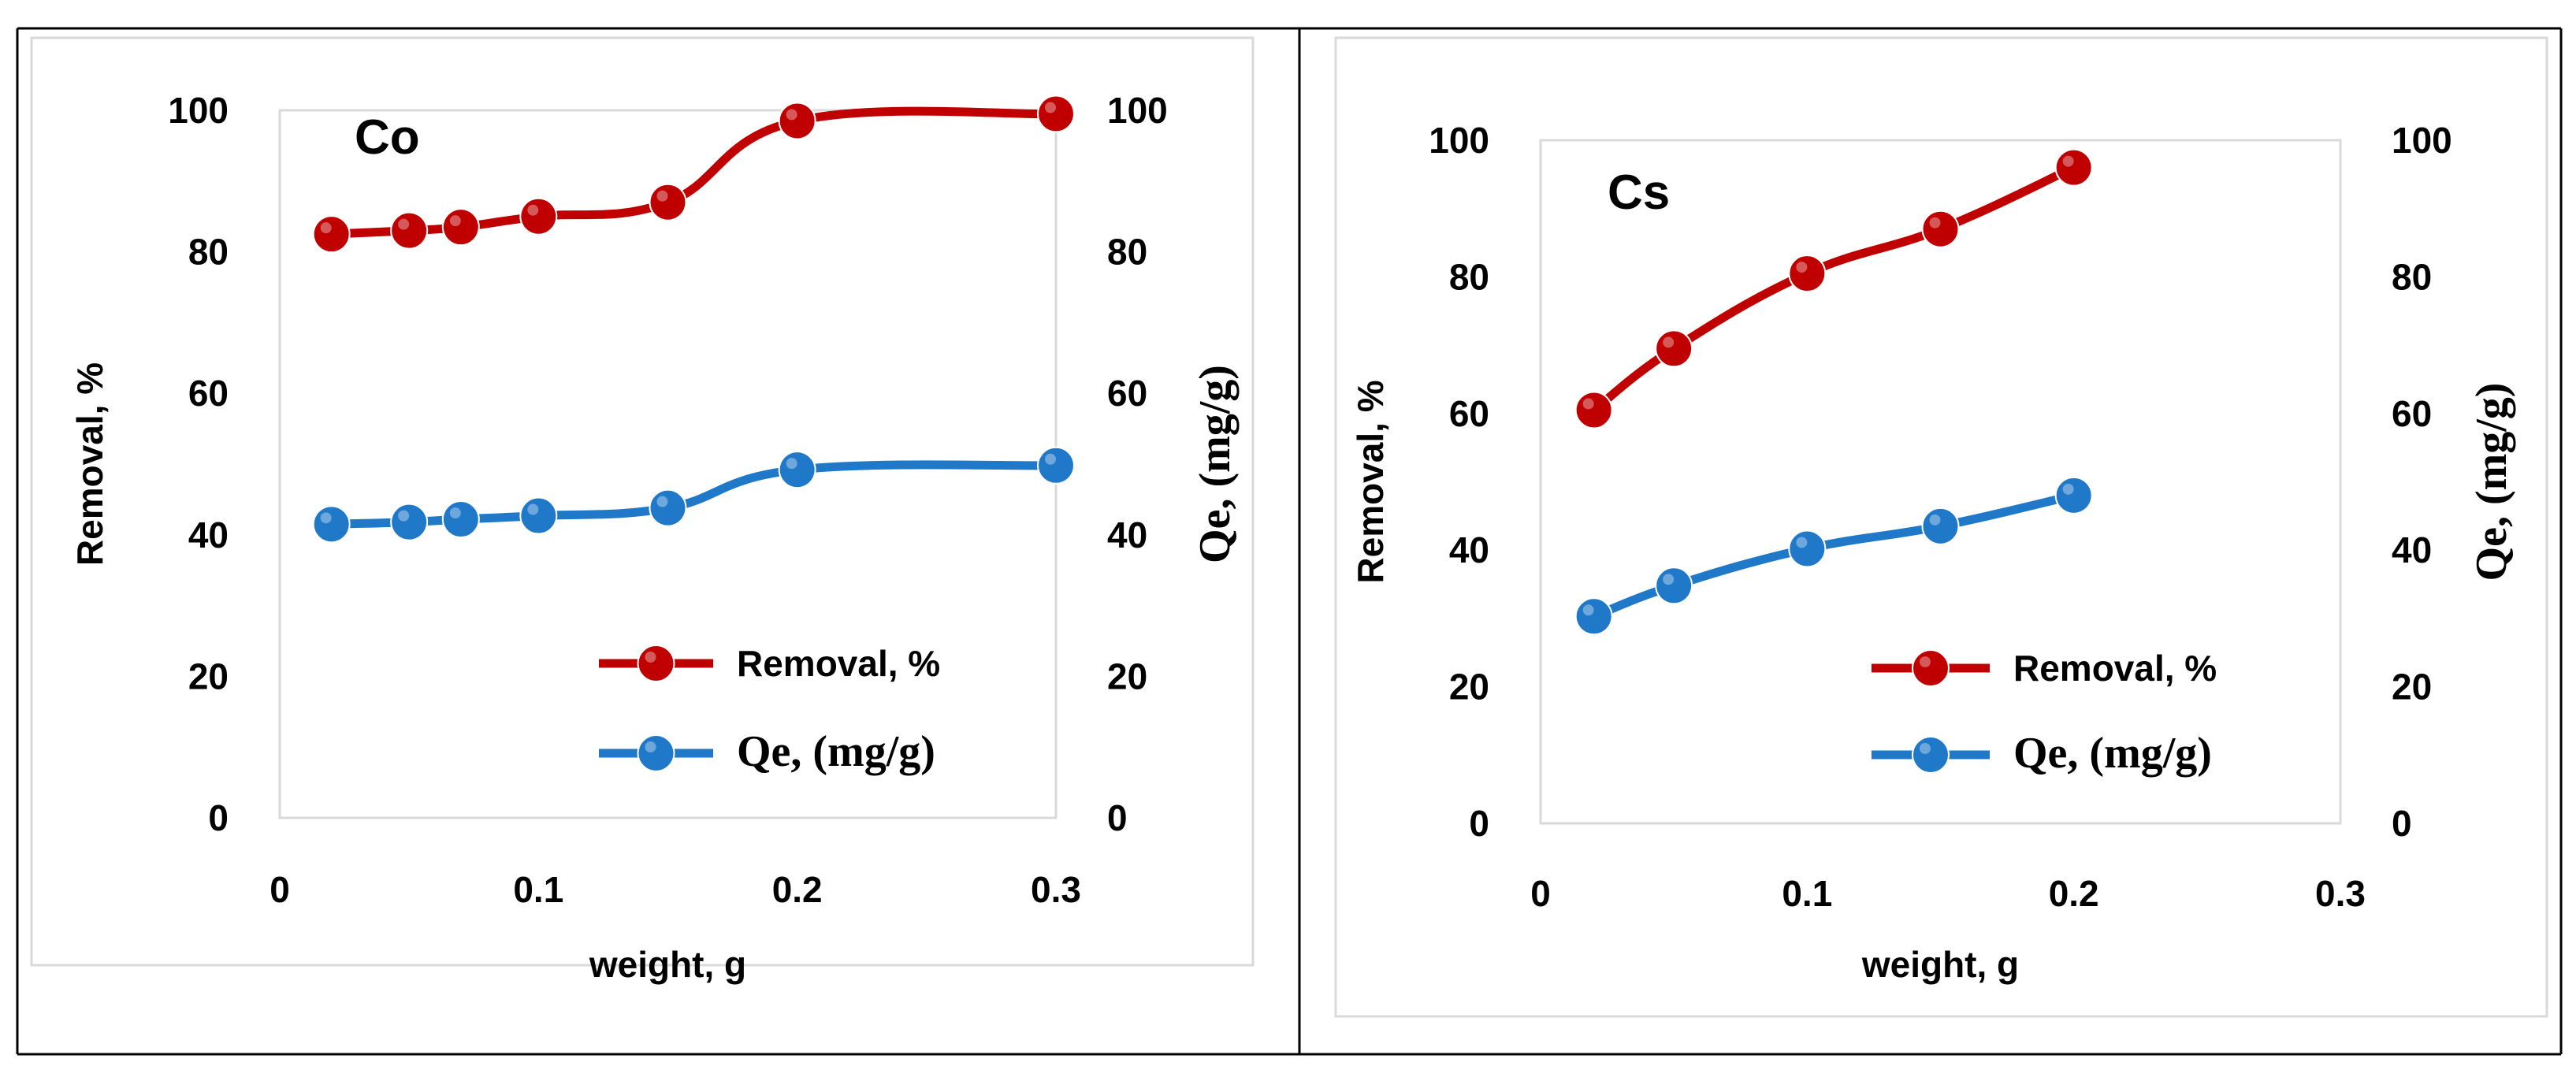 This screenshot has width=2576, height=1081. I want to click on y-axis-title-left: Removal, %, so click(89, 464).